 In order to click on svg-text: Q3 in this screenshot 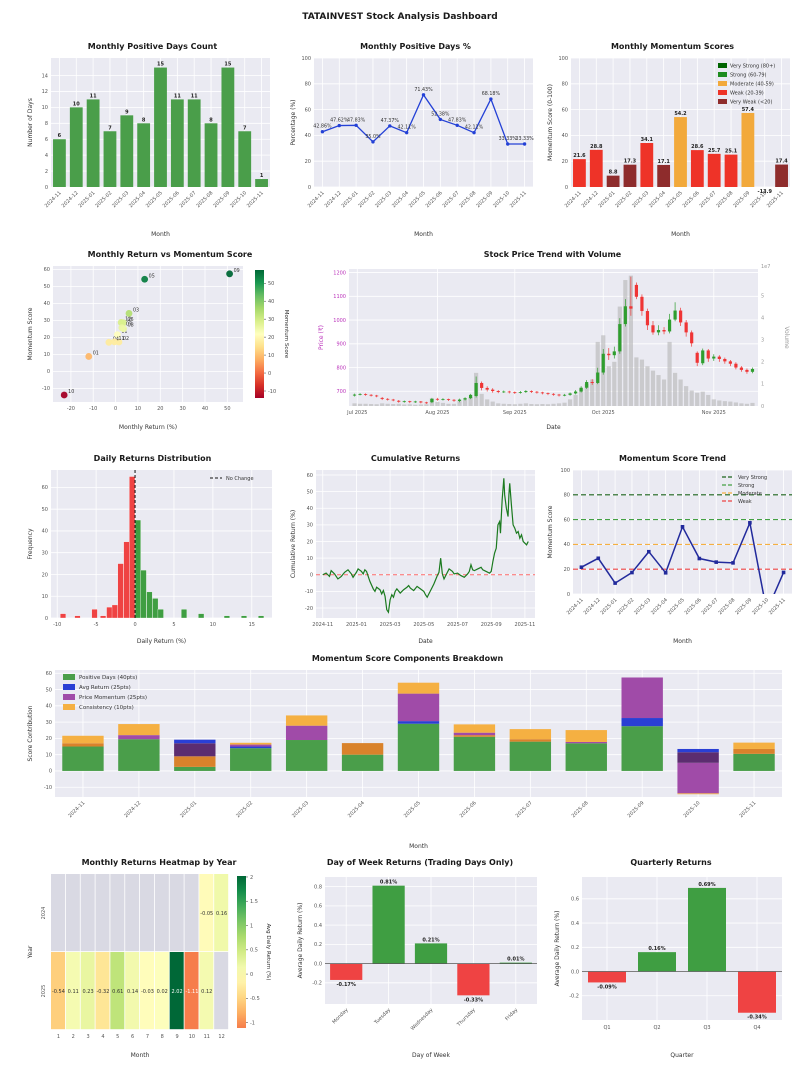, I will do `click(706, 1028)`.